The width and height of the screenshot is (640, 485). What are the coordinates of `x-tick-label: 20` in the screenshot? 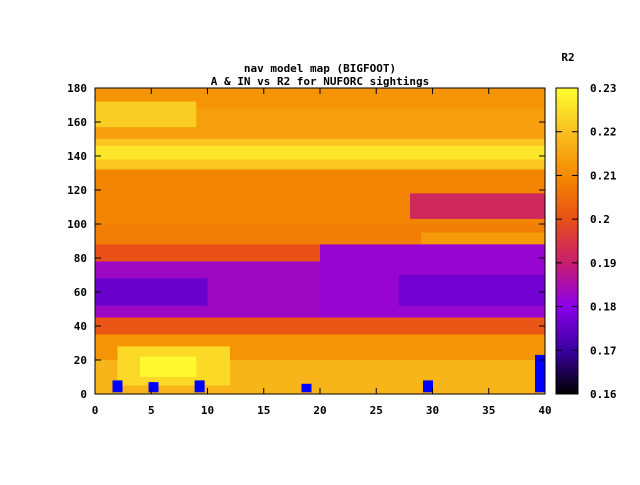 It's located at (319, 410).